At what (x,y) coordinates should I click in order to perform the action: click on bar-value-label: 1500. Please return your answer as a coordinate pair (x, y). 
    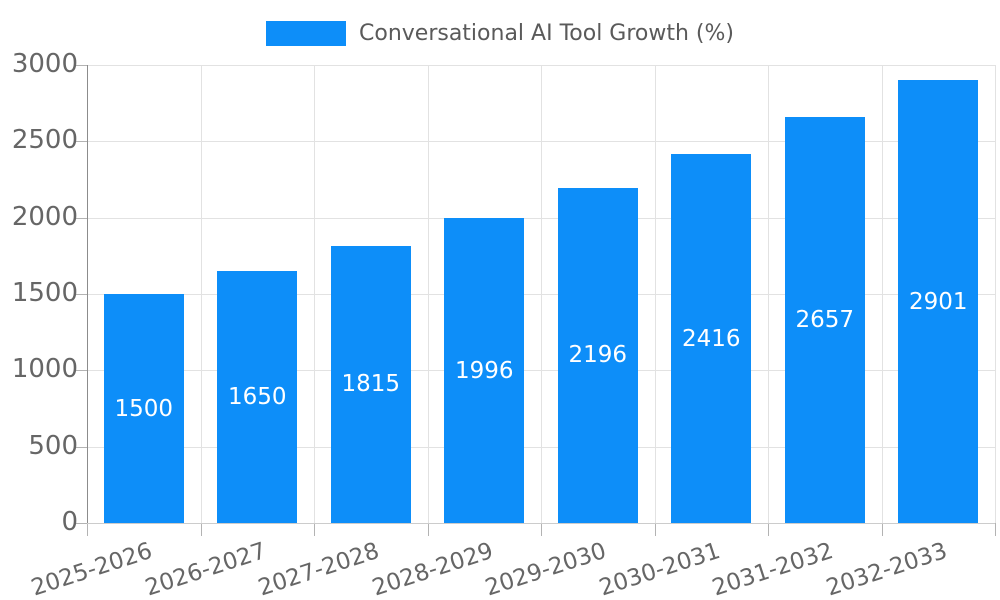
    Looking at the image, I should click on (144, 408).